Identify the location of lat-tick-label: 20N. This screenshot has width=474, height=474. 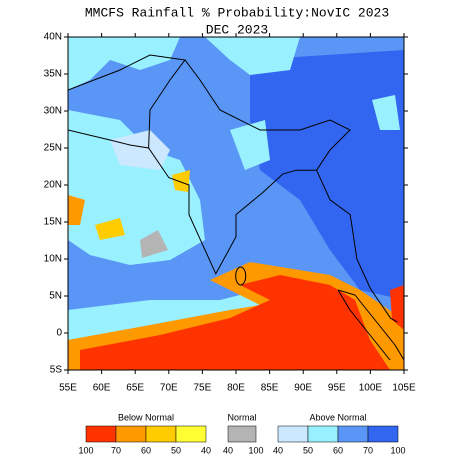
(53, 185).